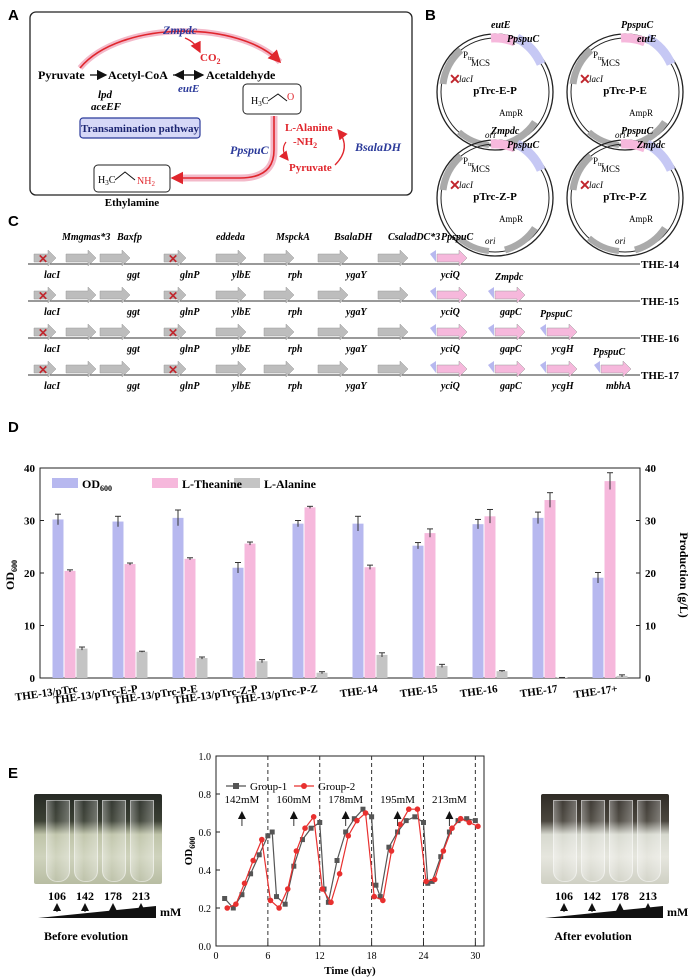 The width and height of the screenshot is (693, 980). What do you see at coordinates (610, 63) in the screenshot?
I see `mcs-label: MCS` at bounding box center [610, 63].